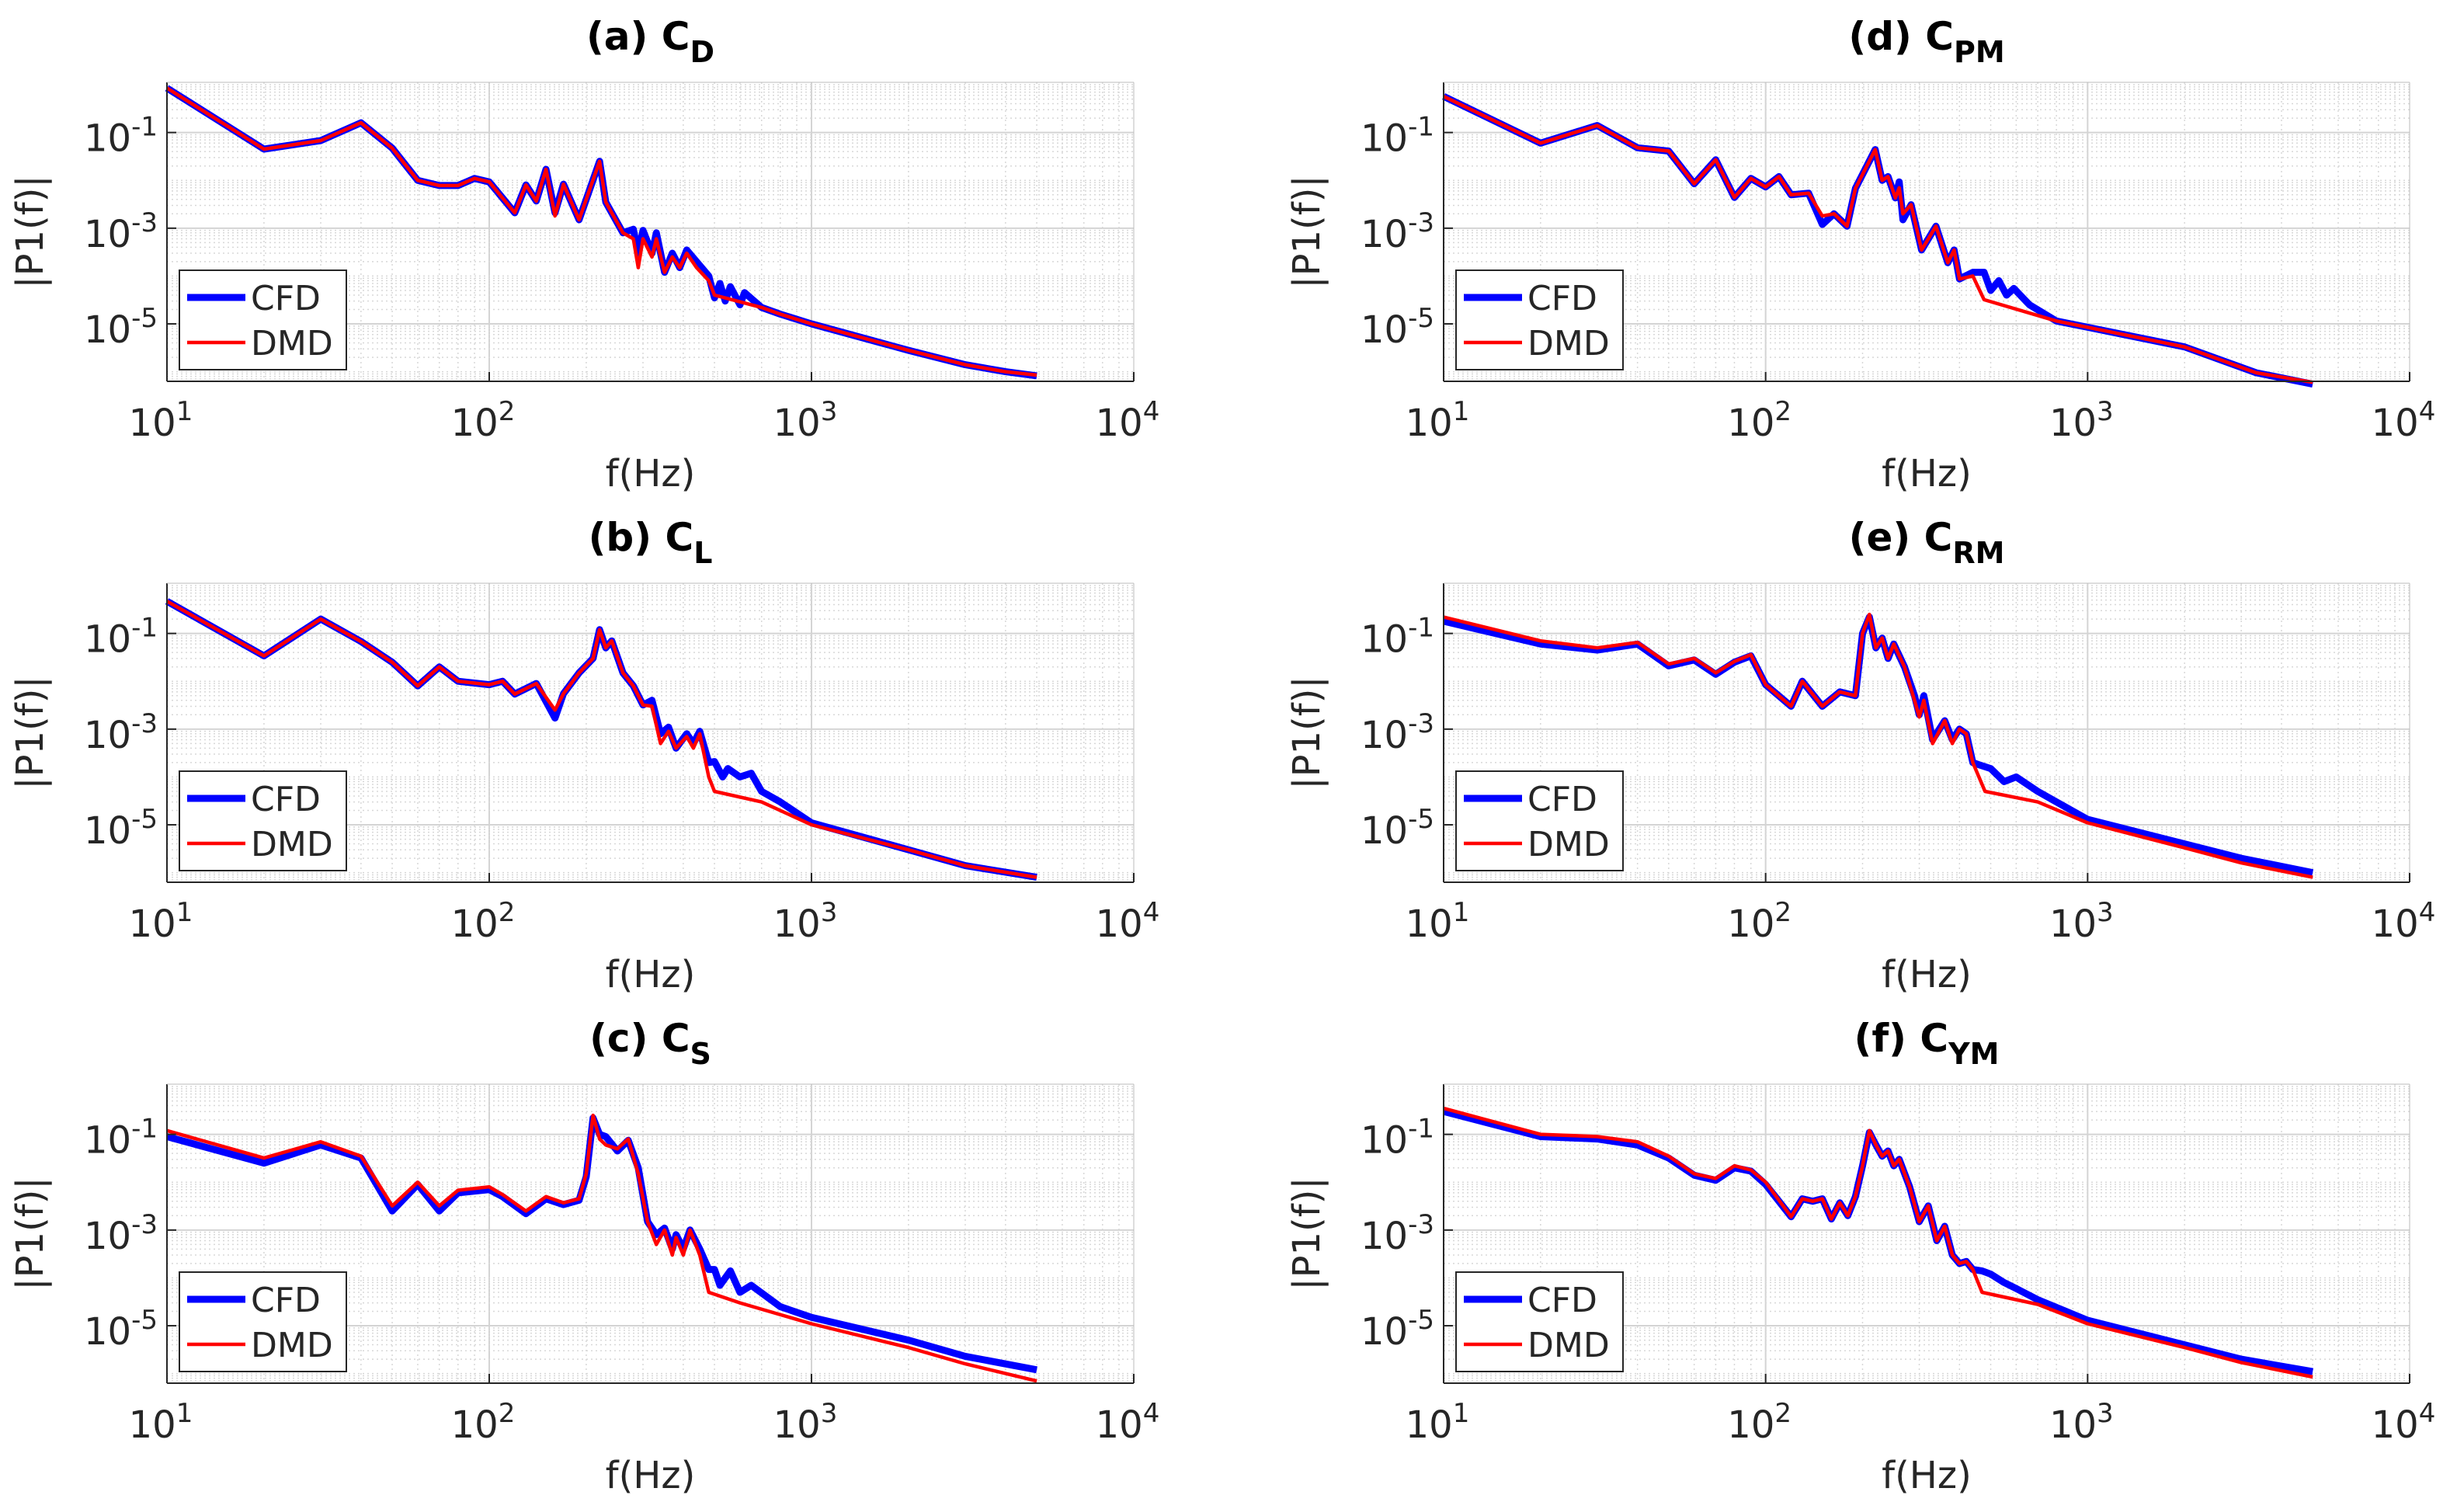 This screenshot has height=1502, width=2464. I want to click on title-main: (d) C, so click(1901, 36).